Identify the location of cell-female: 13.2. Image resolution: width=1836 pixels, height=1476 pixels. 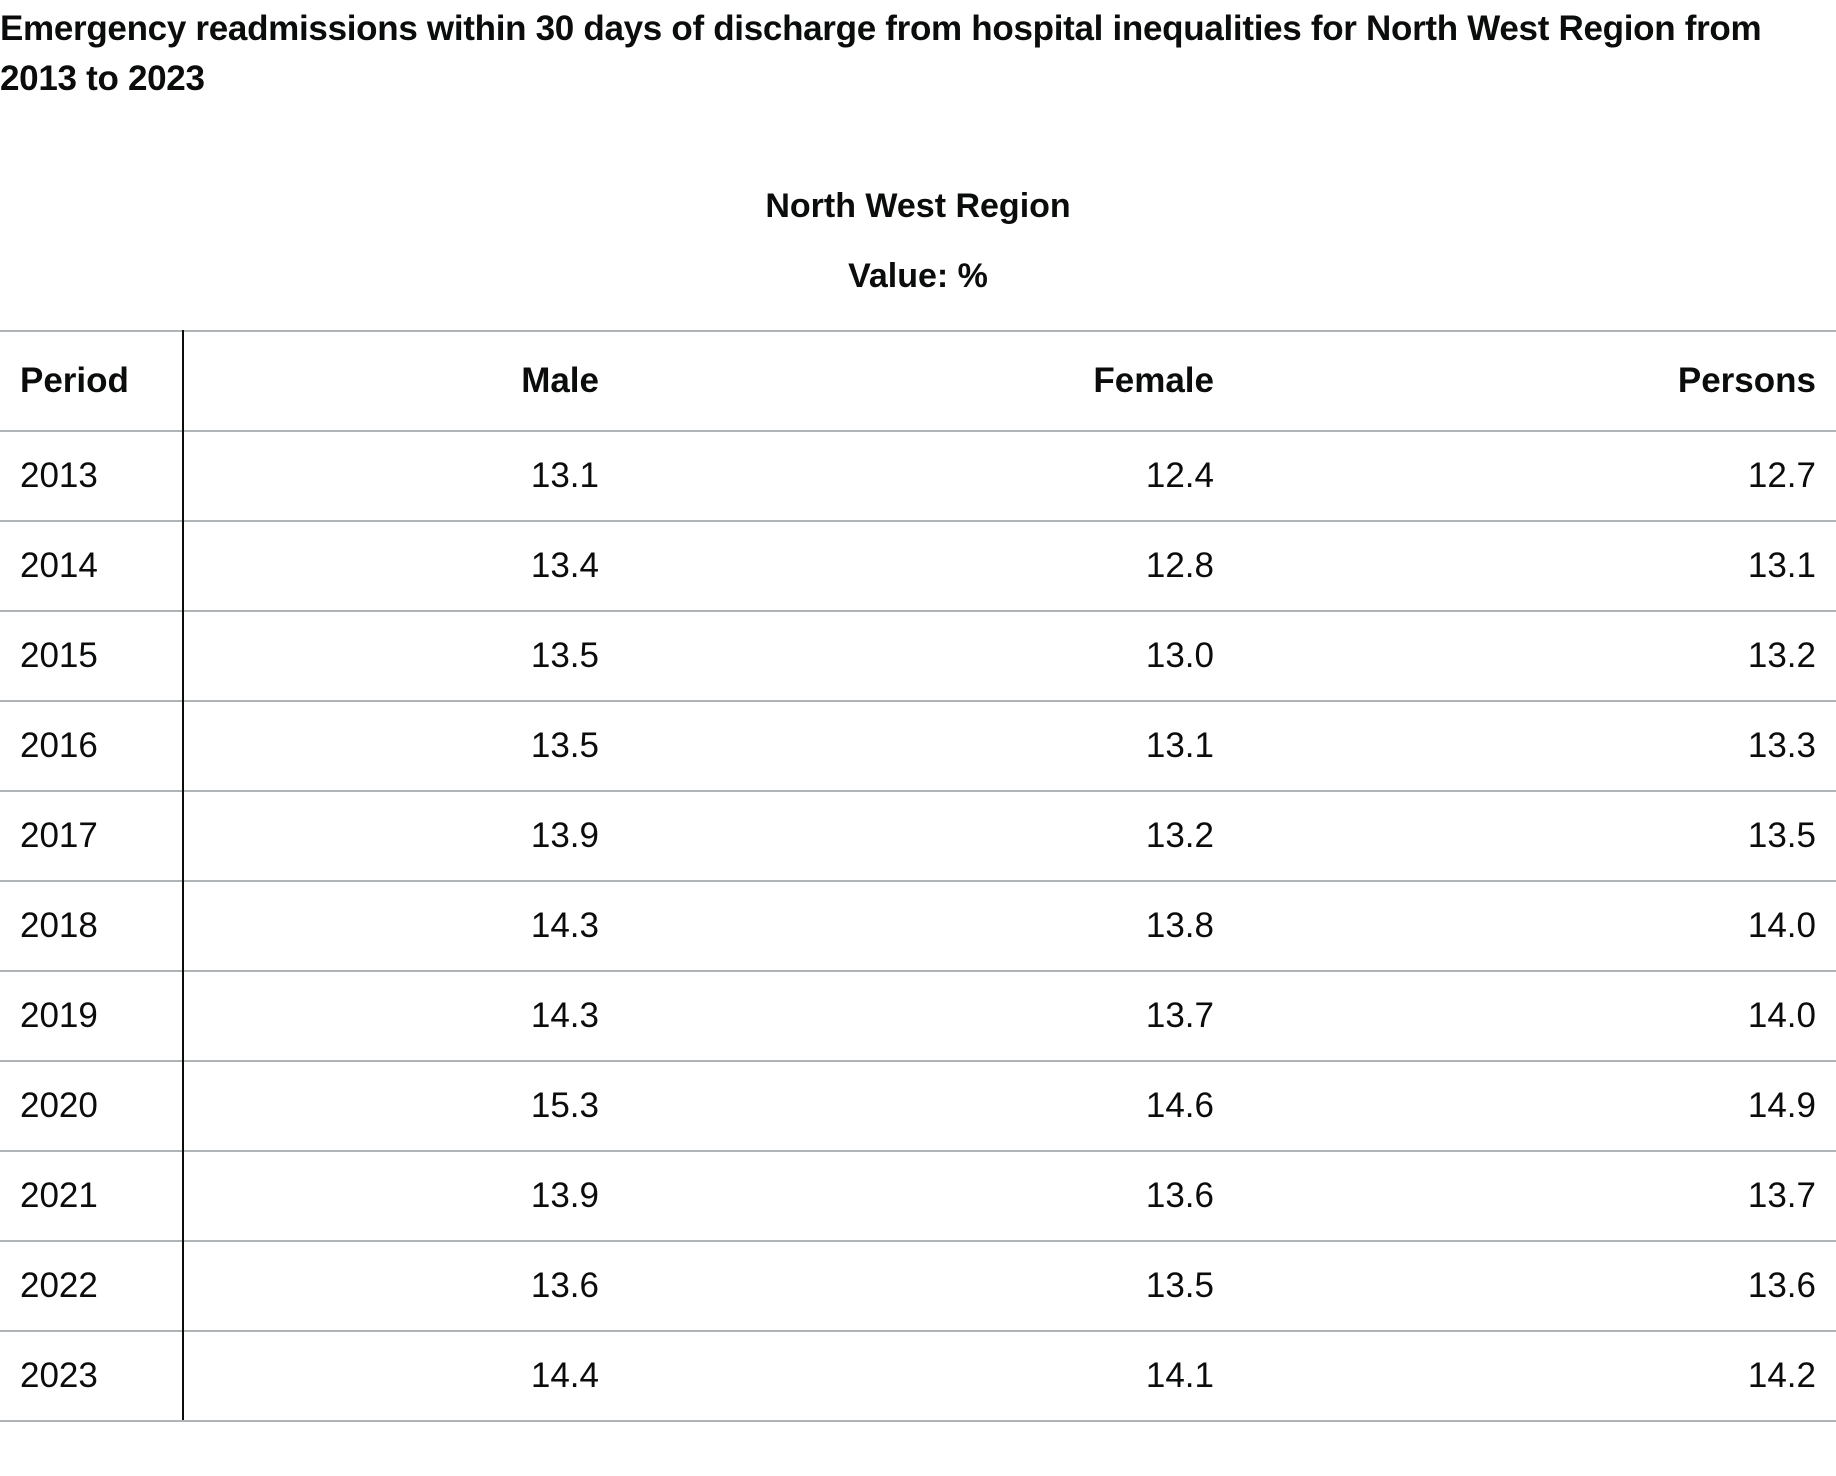
(926, 835).